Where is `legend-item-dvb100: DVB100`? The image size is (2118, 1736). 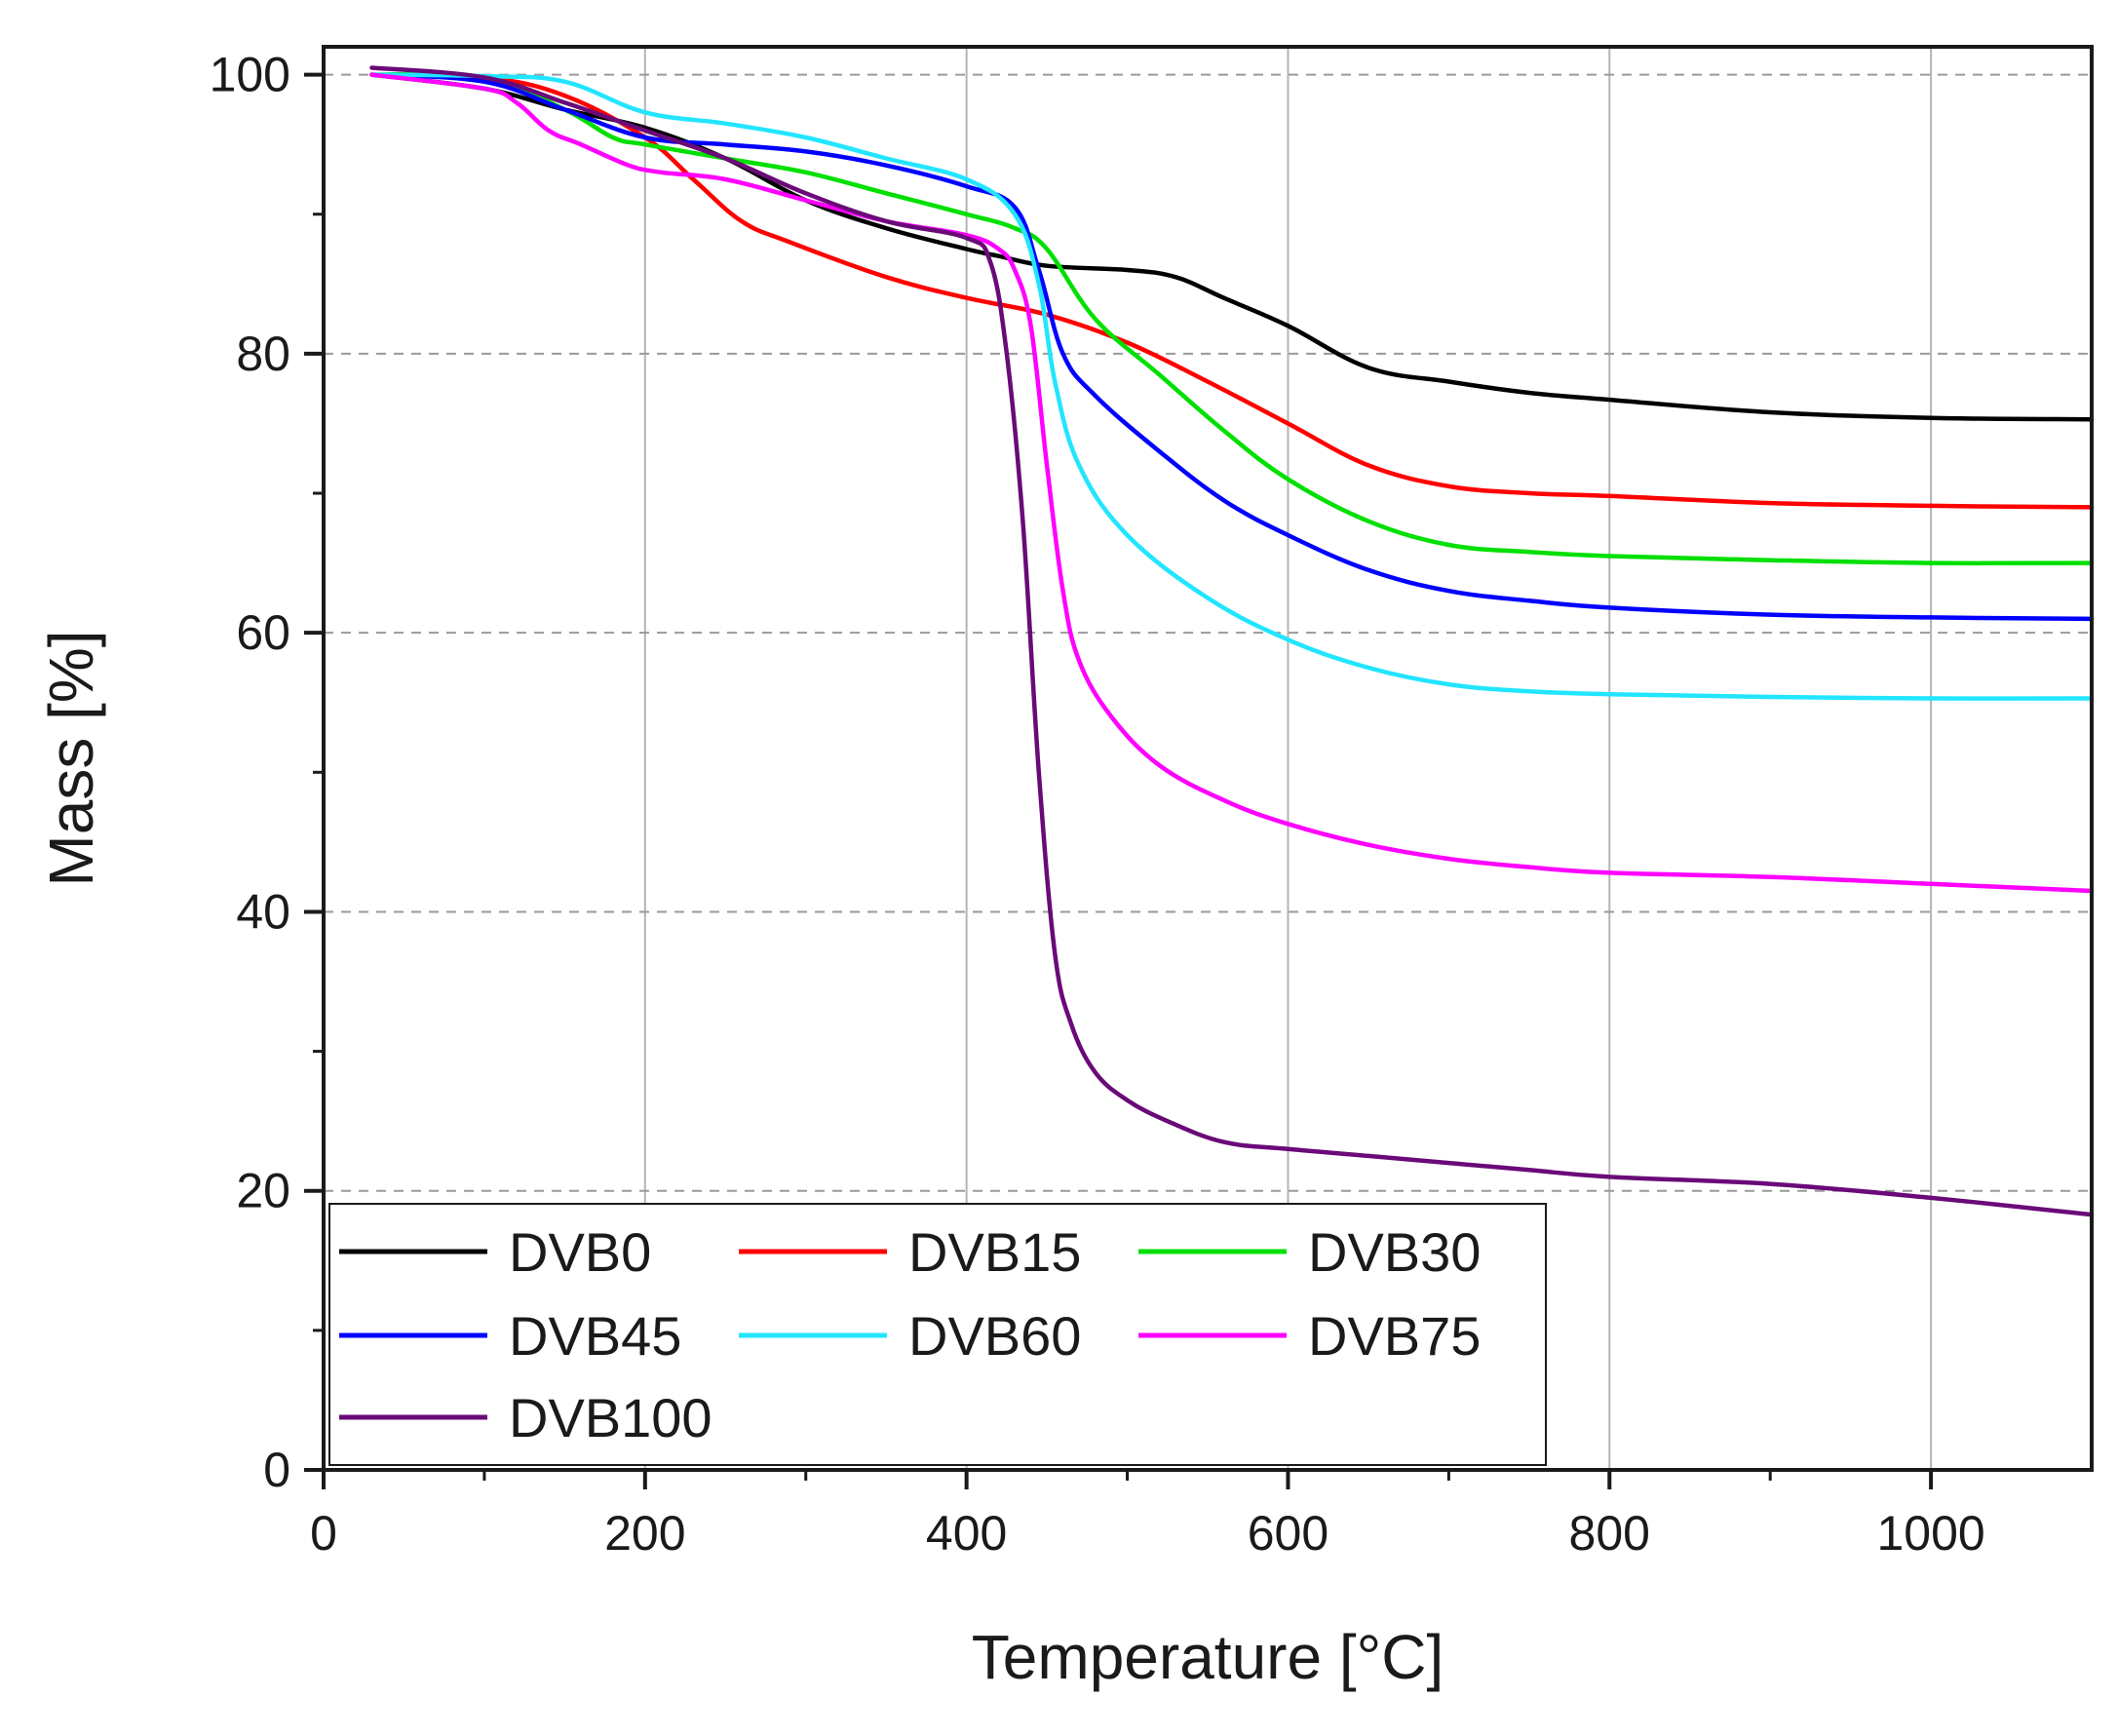
legend-item-dvb100: DVB100 is located at coordinates (525, 1417).